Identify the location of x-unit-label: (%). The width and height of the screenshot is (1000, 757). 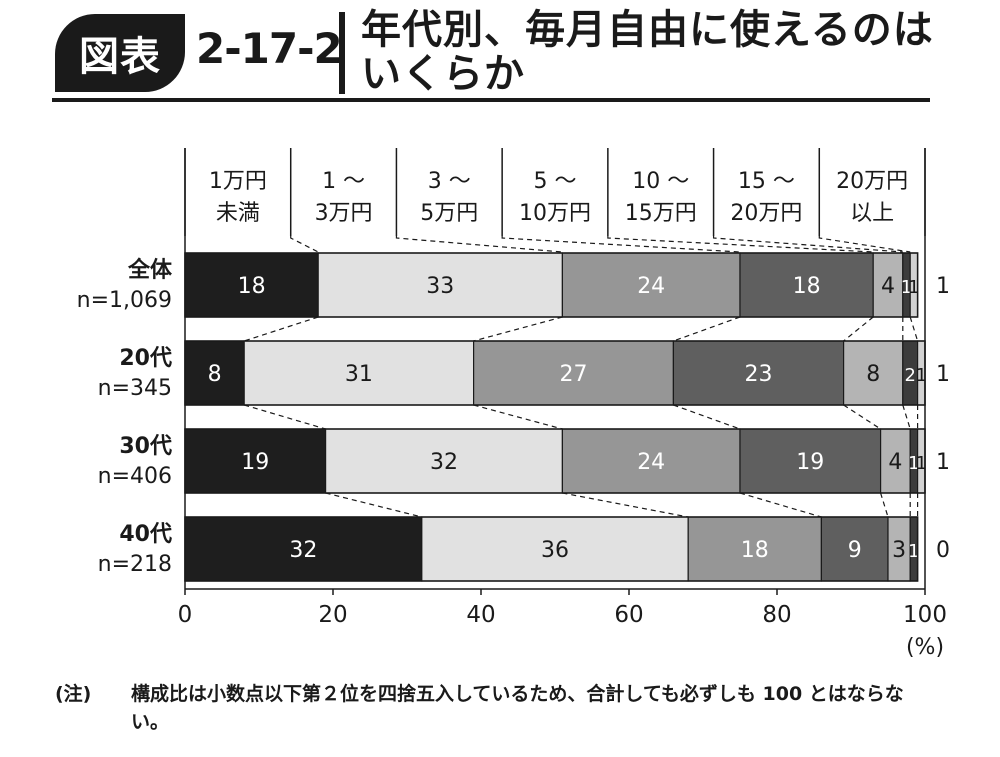
(925, 647).